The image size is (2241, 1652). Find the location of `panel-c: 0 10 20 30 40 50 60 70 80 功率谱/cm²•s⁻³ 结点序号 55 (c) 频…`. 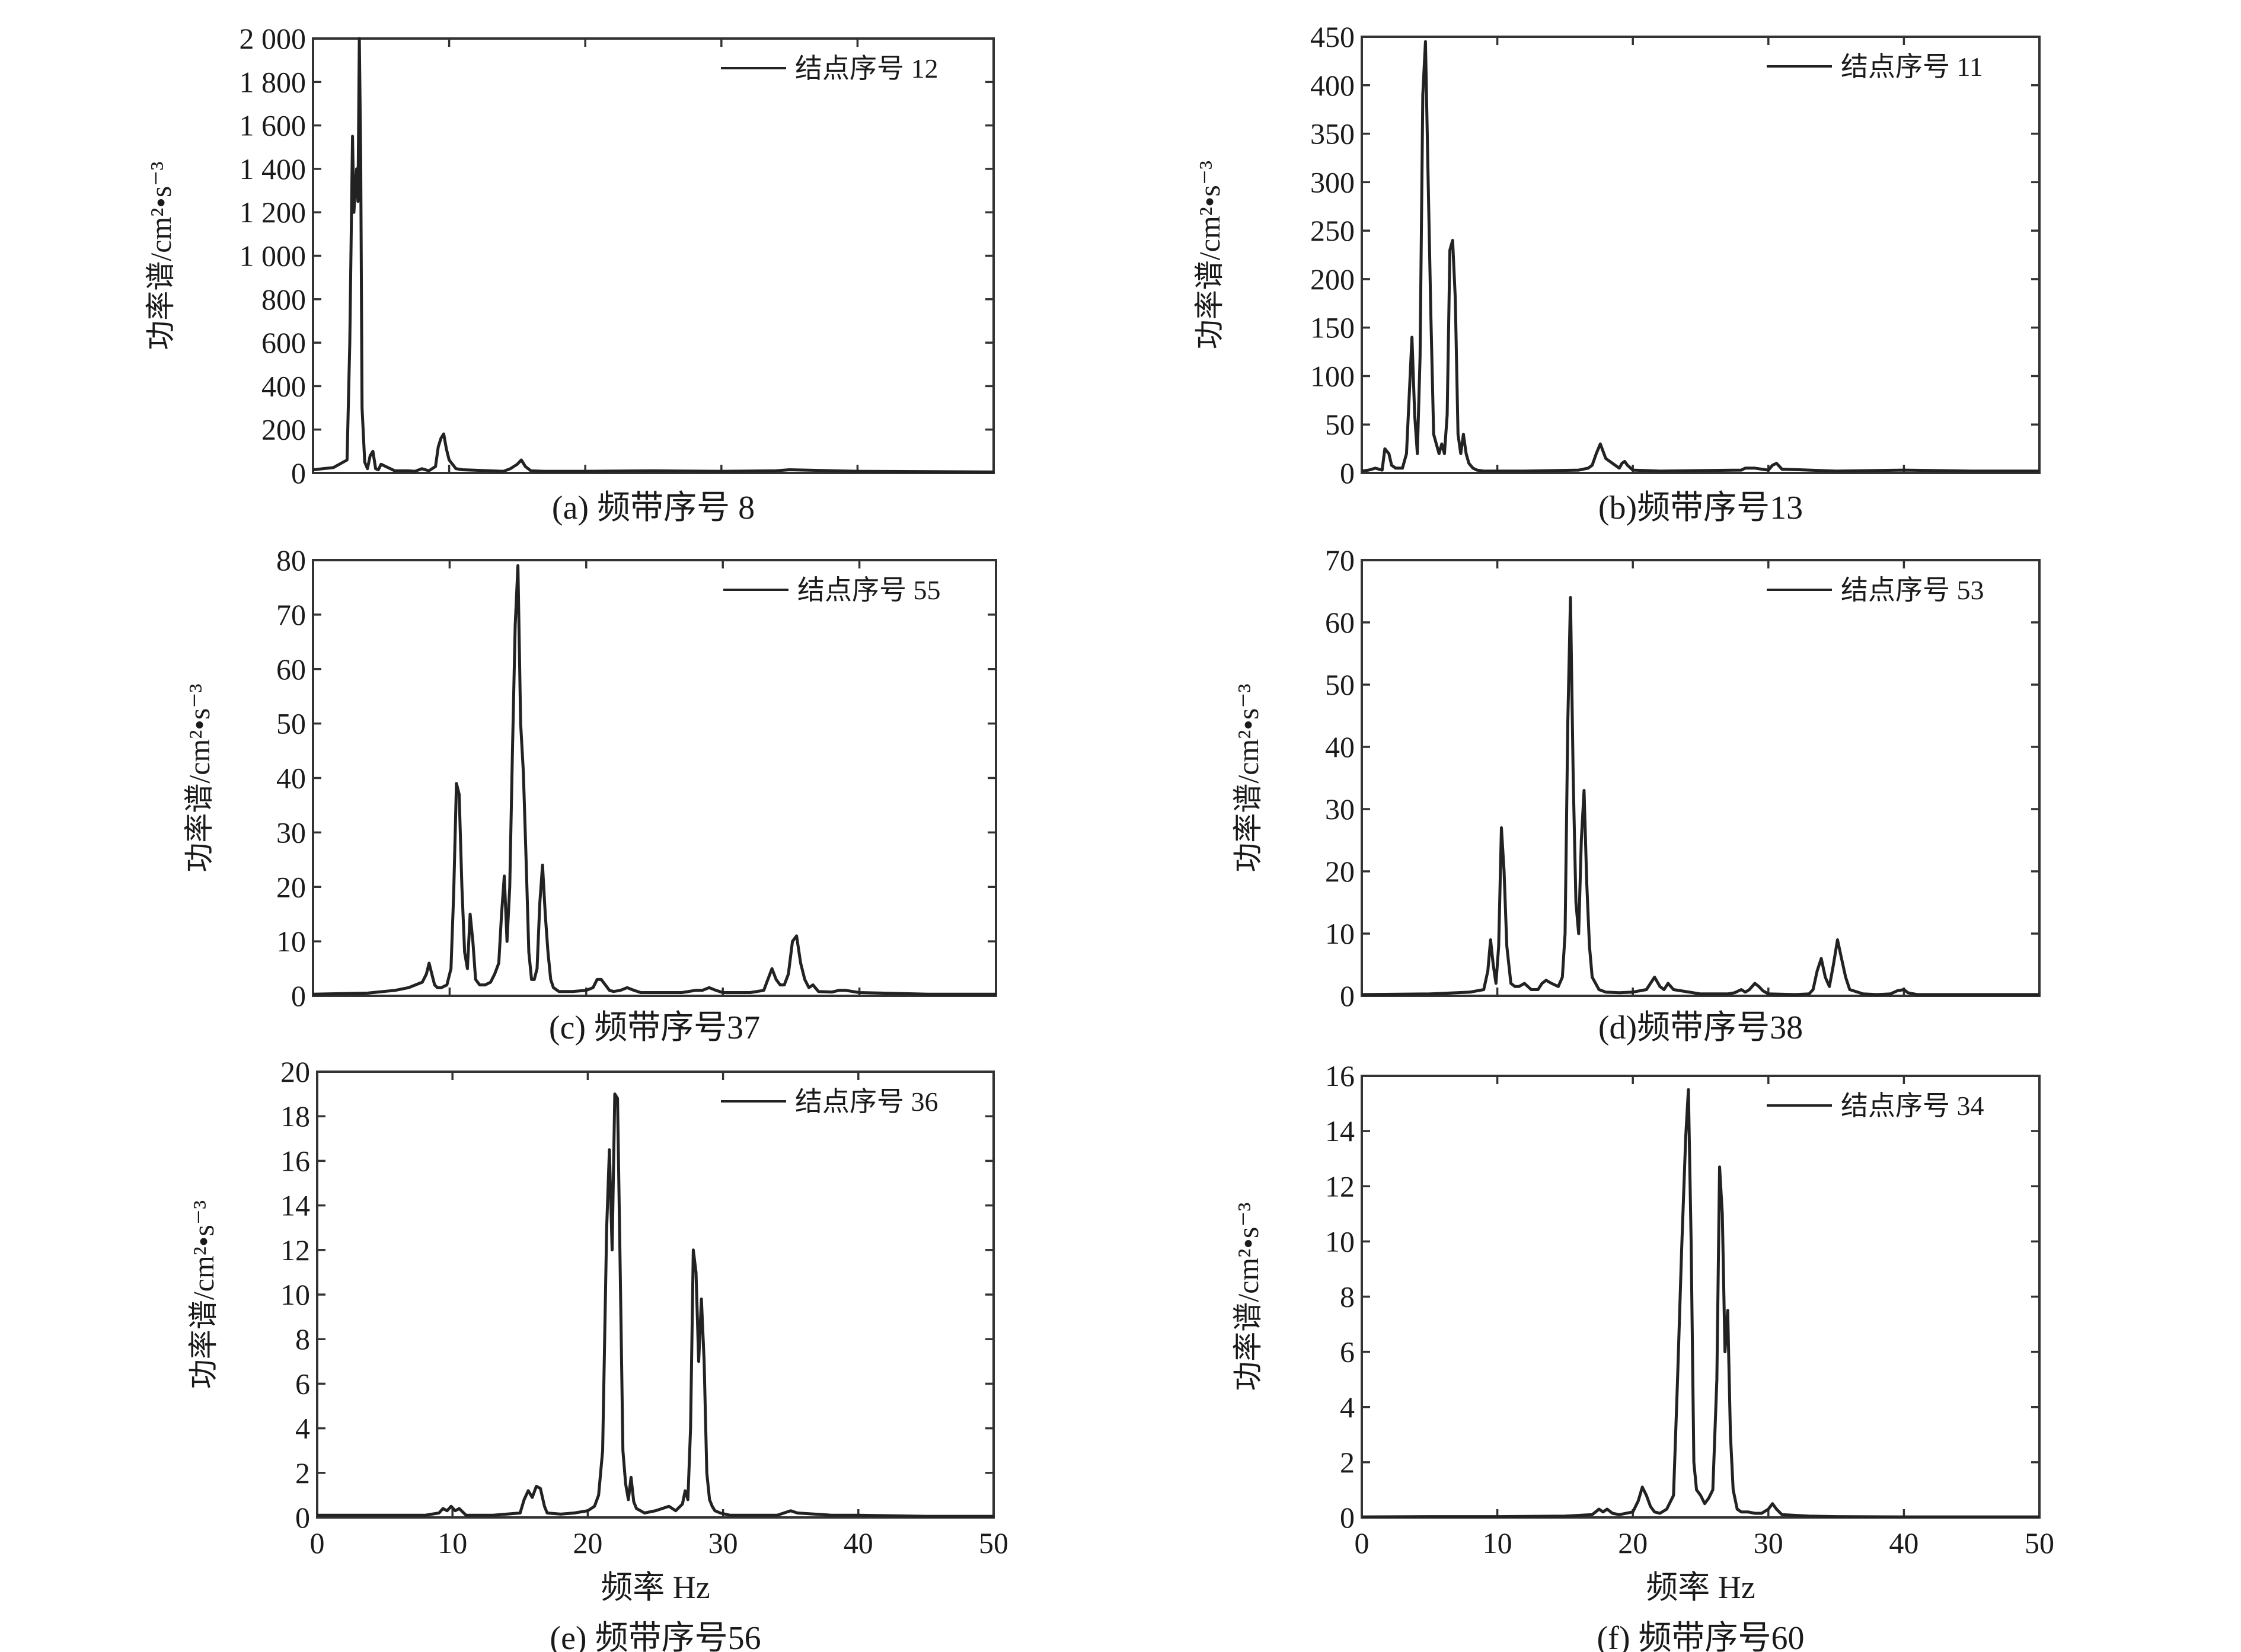

panel-c: 0 10 20 30 40 50 60 70 80 功率谱/cm²•s⁻³ 结点序号 55 (c) 频… is located at coordinates (590, 795).